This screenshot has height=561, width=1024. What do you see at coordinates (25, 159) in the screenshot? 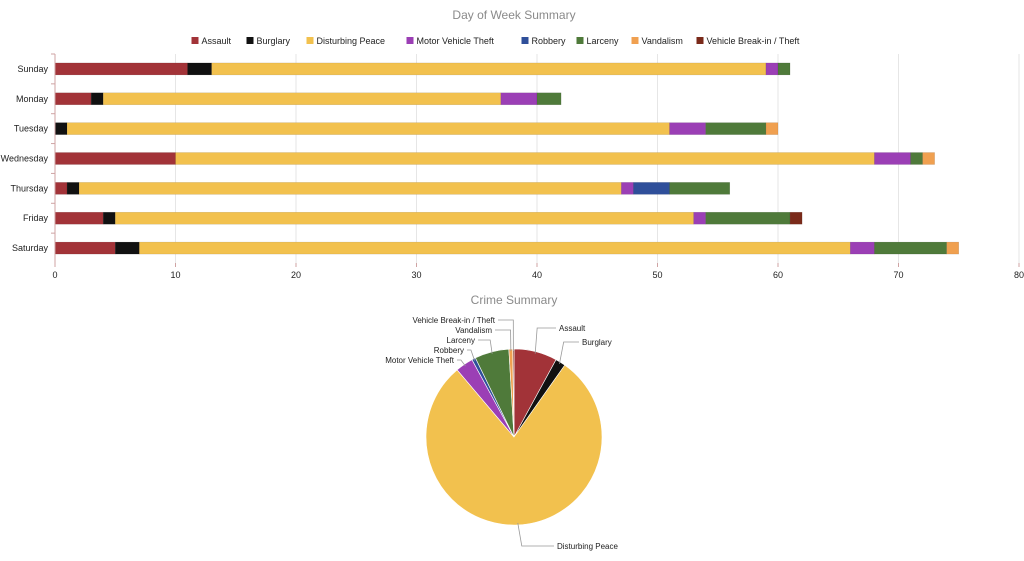
I see `y-tick-label-wednesday: Wednesday` at bounding box center [25, 159].